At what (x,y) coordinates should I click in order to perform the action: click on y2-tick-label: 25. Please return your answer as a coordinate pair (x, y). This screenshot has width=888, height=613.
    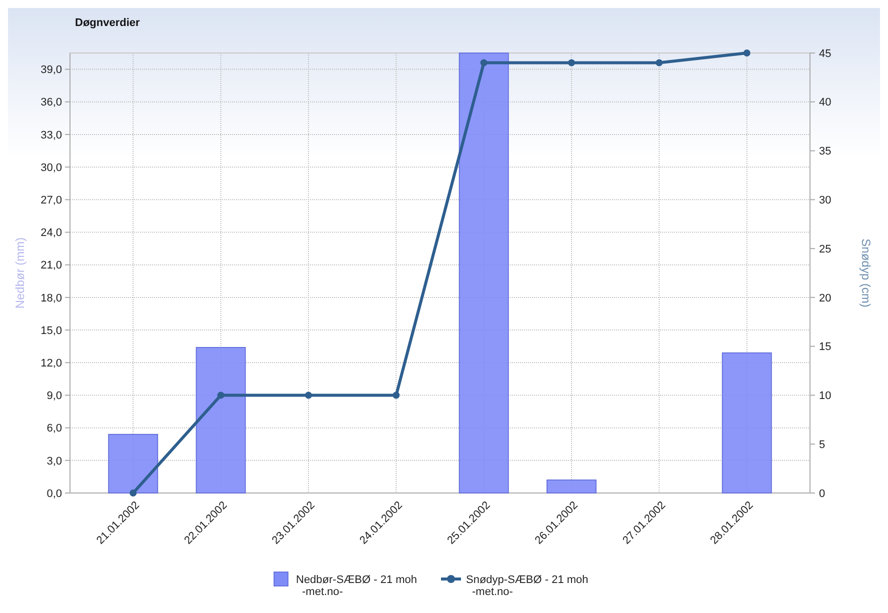
    Looking at the image, I should click on (825, 249).